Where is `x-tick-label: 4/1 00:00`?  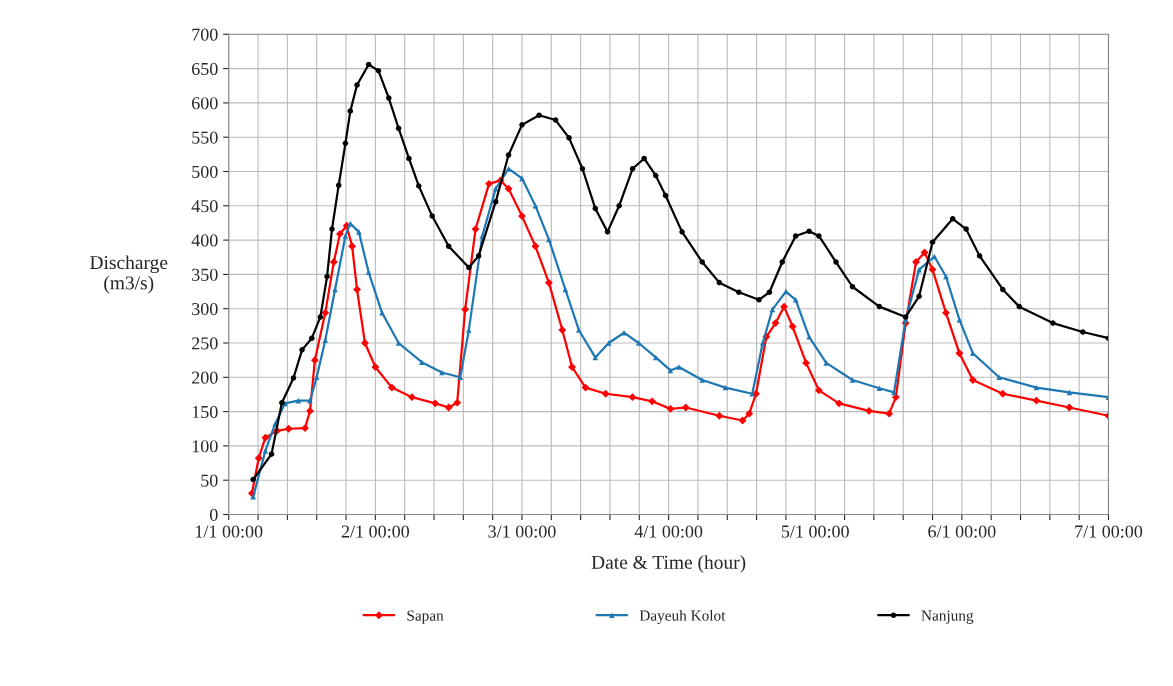
x-tick-label: 4/1 00:00 is located at coordinates (668, 531).